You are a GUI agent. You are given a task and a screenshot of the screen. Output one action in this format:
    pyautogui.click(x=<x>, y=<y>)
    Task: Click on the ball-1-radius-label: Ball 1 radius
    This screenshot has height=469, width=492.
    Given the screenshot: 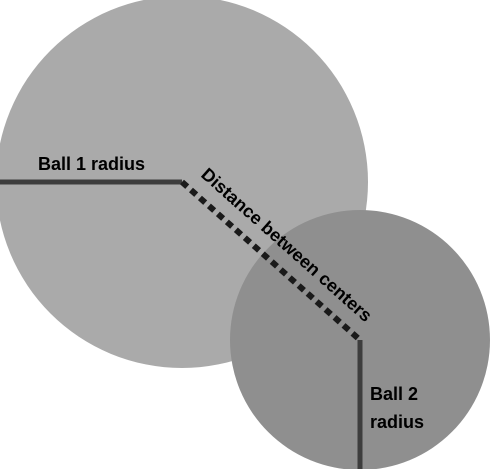 What is the action you would take?
    pyautogui.click(x=91, y=164)
    